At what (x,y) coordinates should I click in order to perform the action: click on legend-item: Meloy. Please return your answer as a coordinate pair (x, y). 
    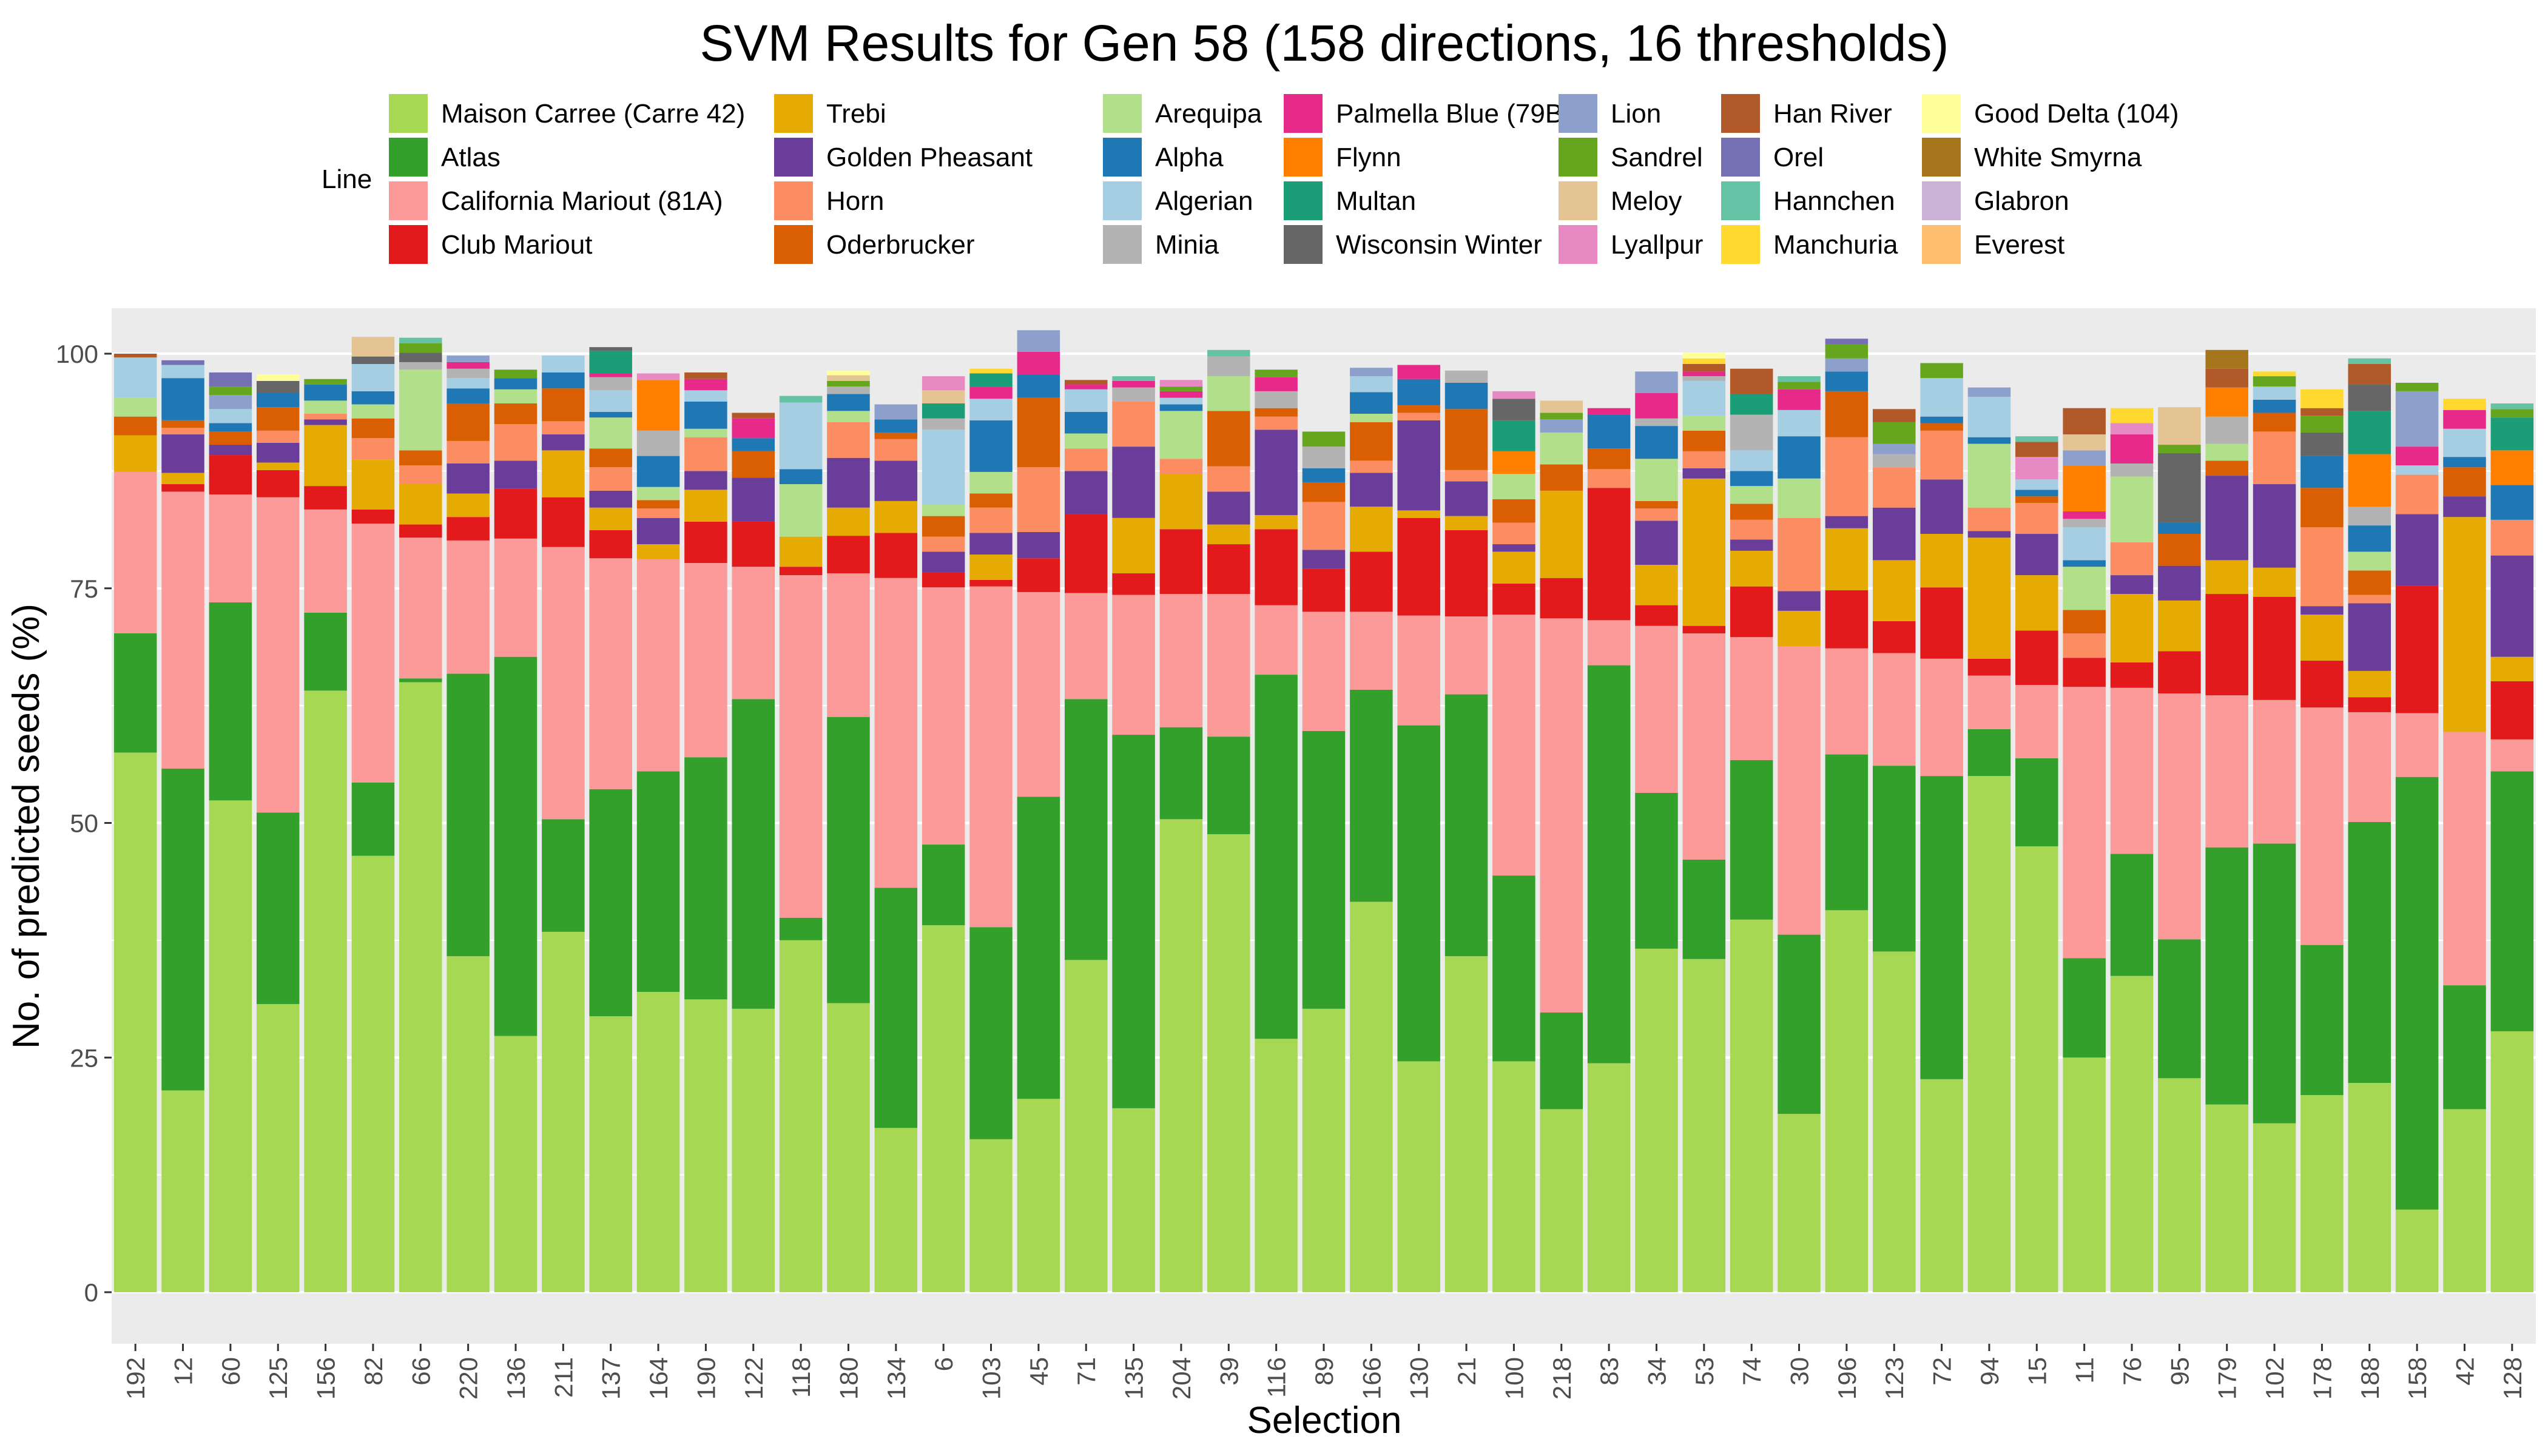
    Looking at the image, I should click on (1620, 200).